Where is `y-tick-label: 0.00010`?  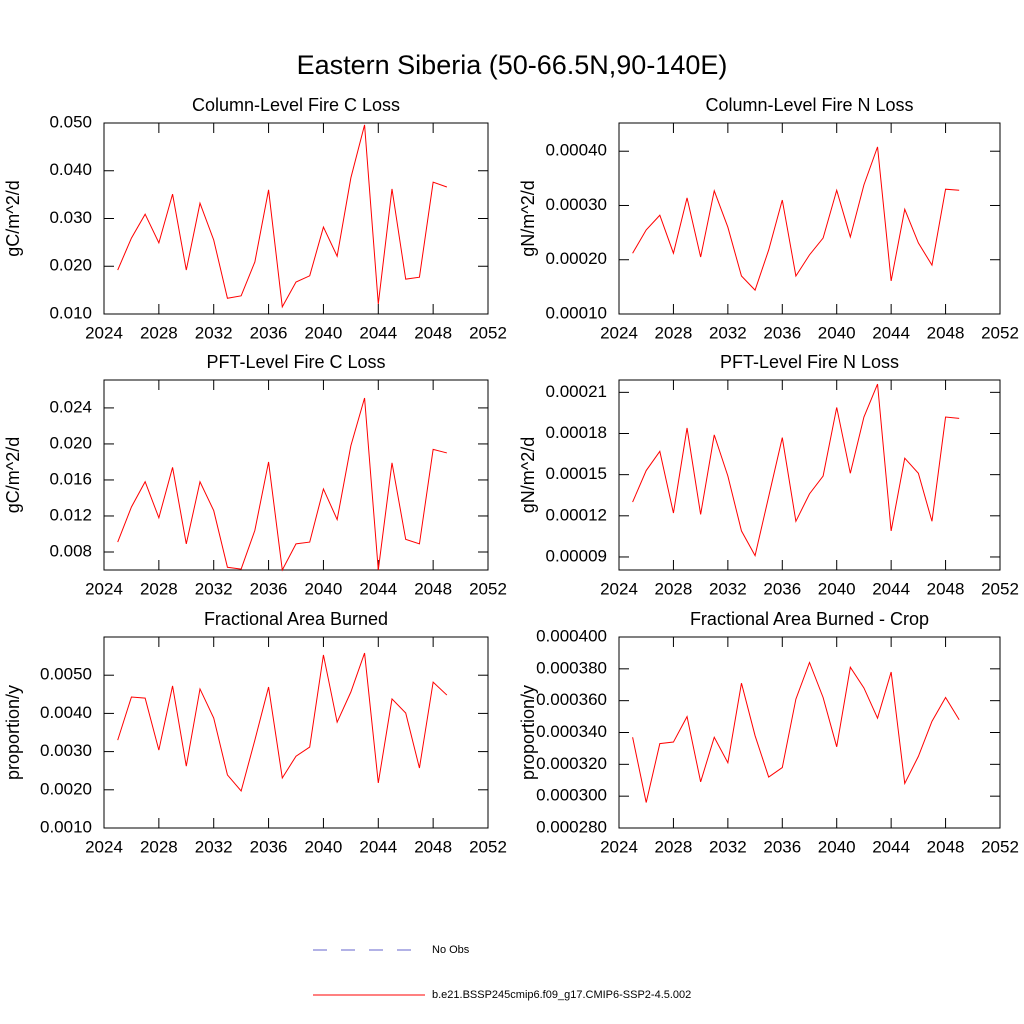
y-tick-label: 0.00010 is located at coordinates (576, 312).